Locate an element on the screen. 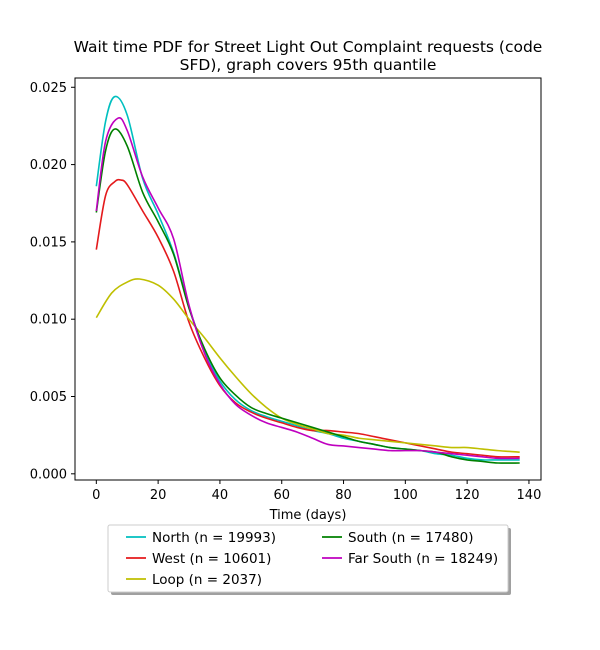 The height and width of the screenshot is (650, 600). y-tick-label: 0.005 is located at coordinates (48, 397).